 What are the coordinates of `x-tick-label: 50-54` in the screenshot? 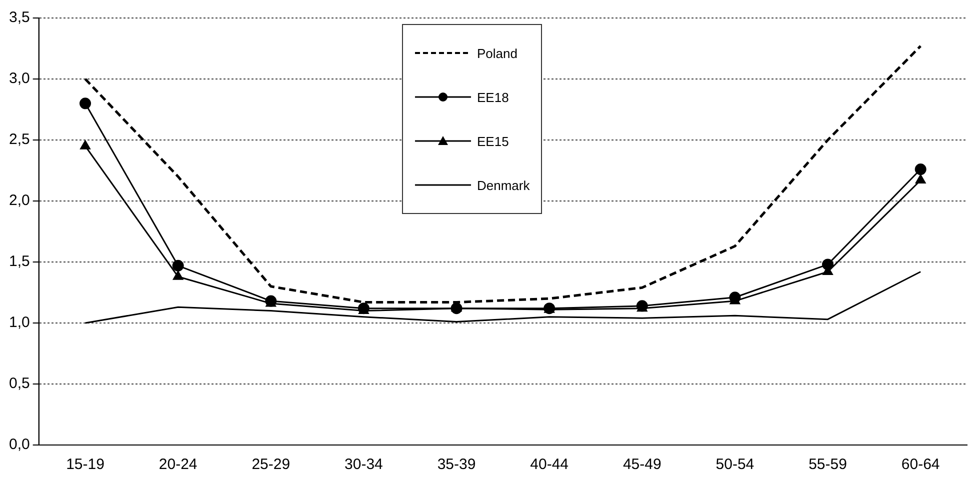 It's located at (735, 465).